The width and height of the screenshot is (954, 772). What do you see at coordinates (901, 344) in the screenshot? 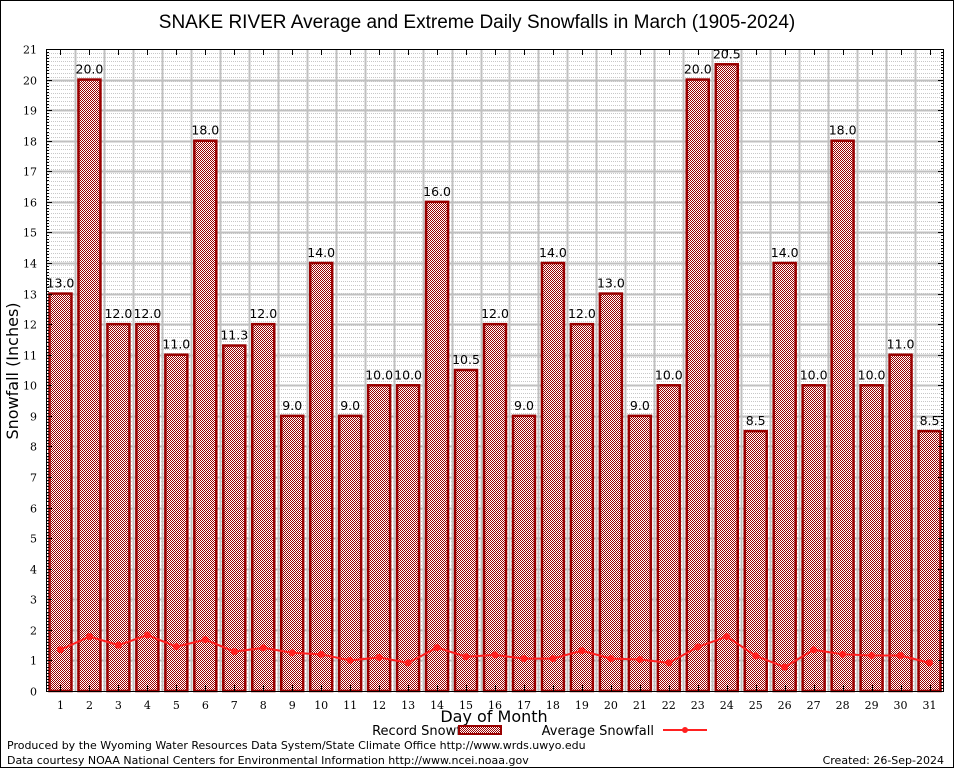
I see `bar-value-label: 11.0` at bounding box center [901, 344].